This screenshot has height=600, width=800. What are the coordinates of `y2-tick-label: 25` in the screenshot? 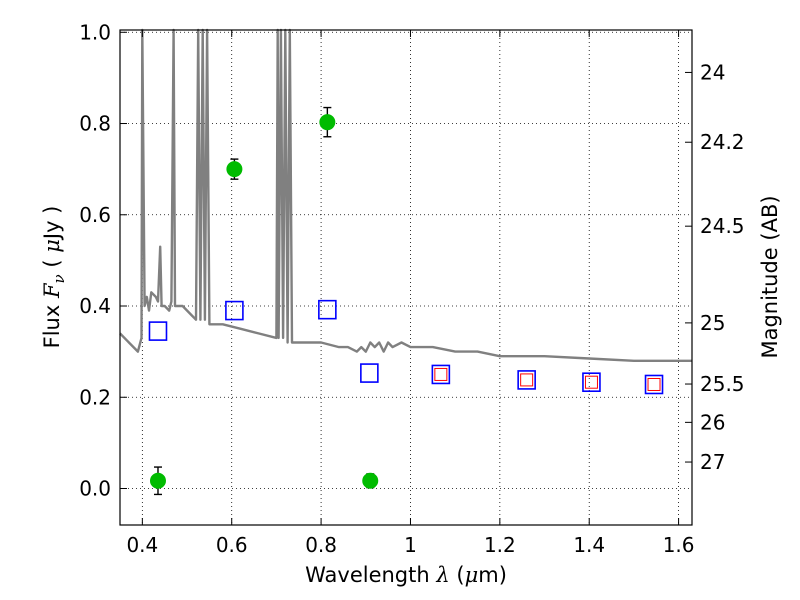 It's located at (712, 323).